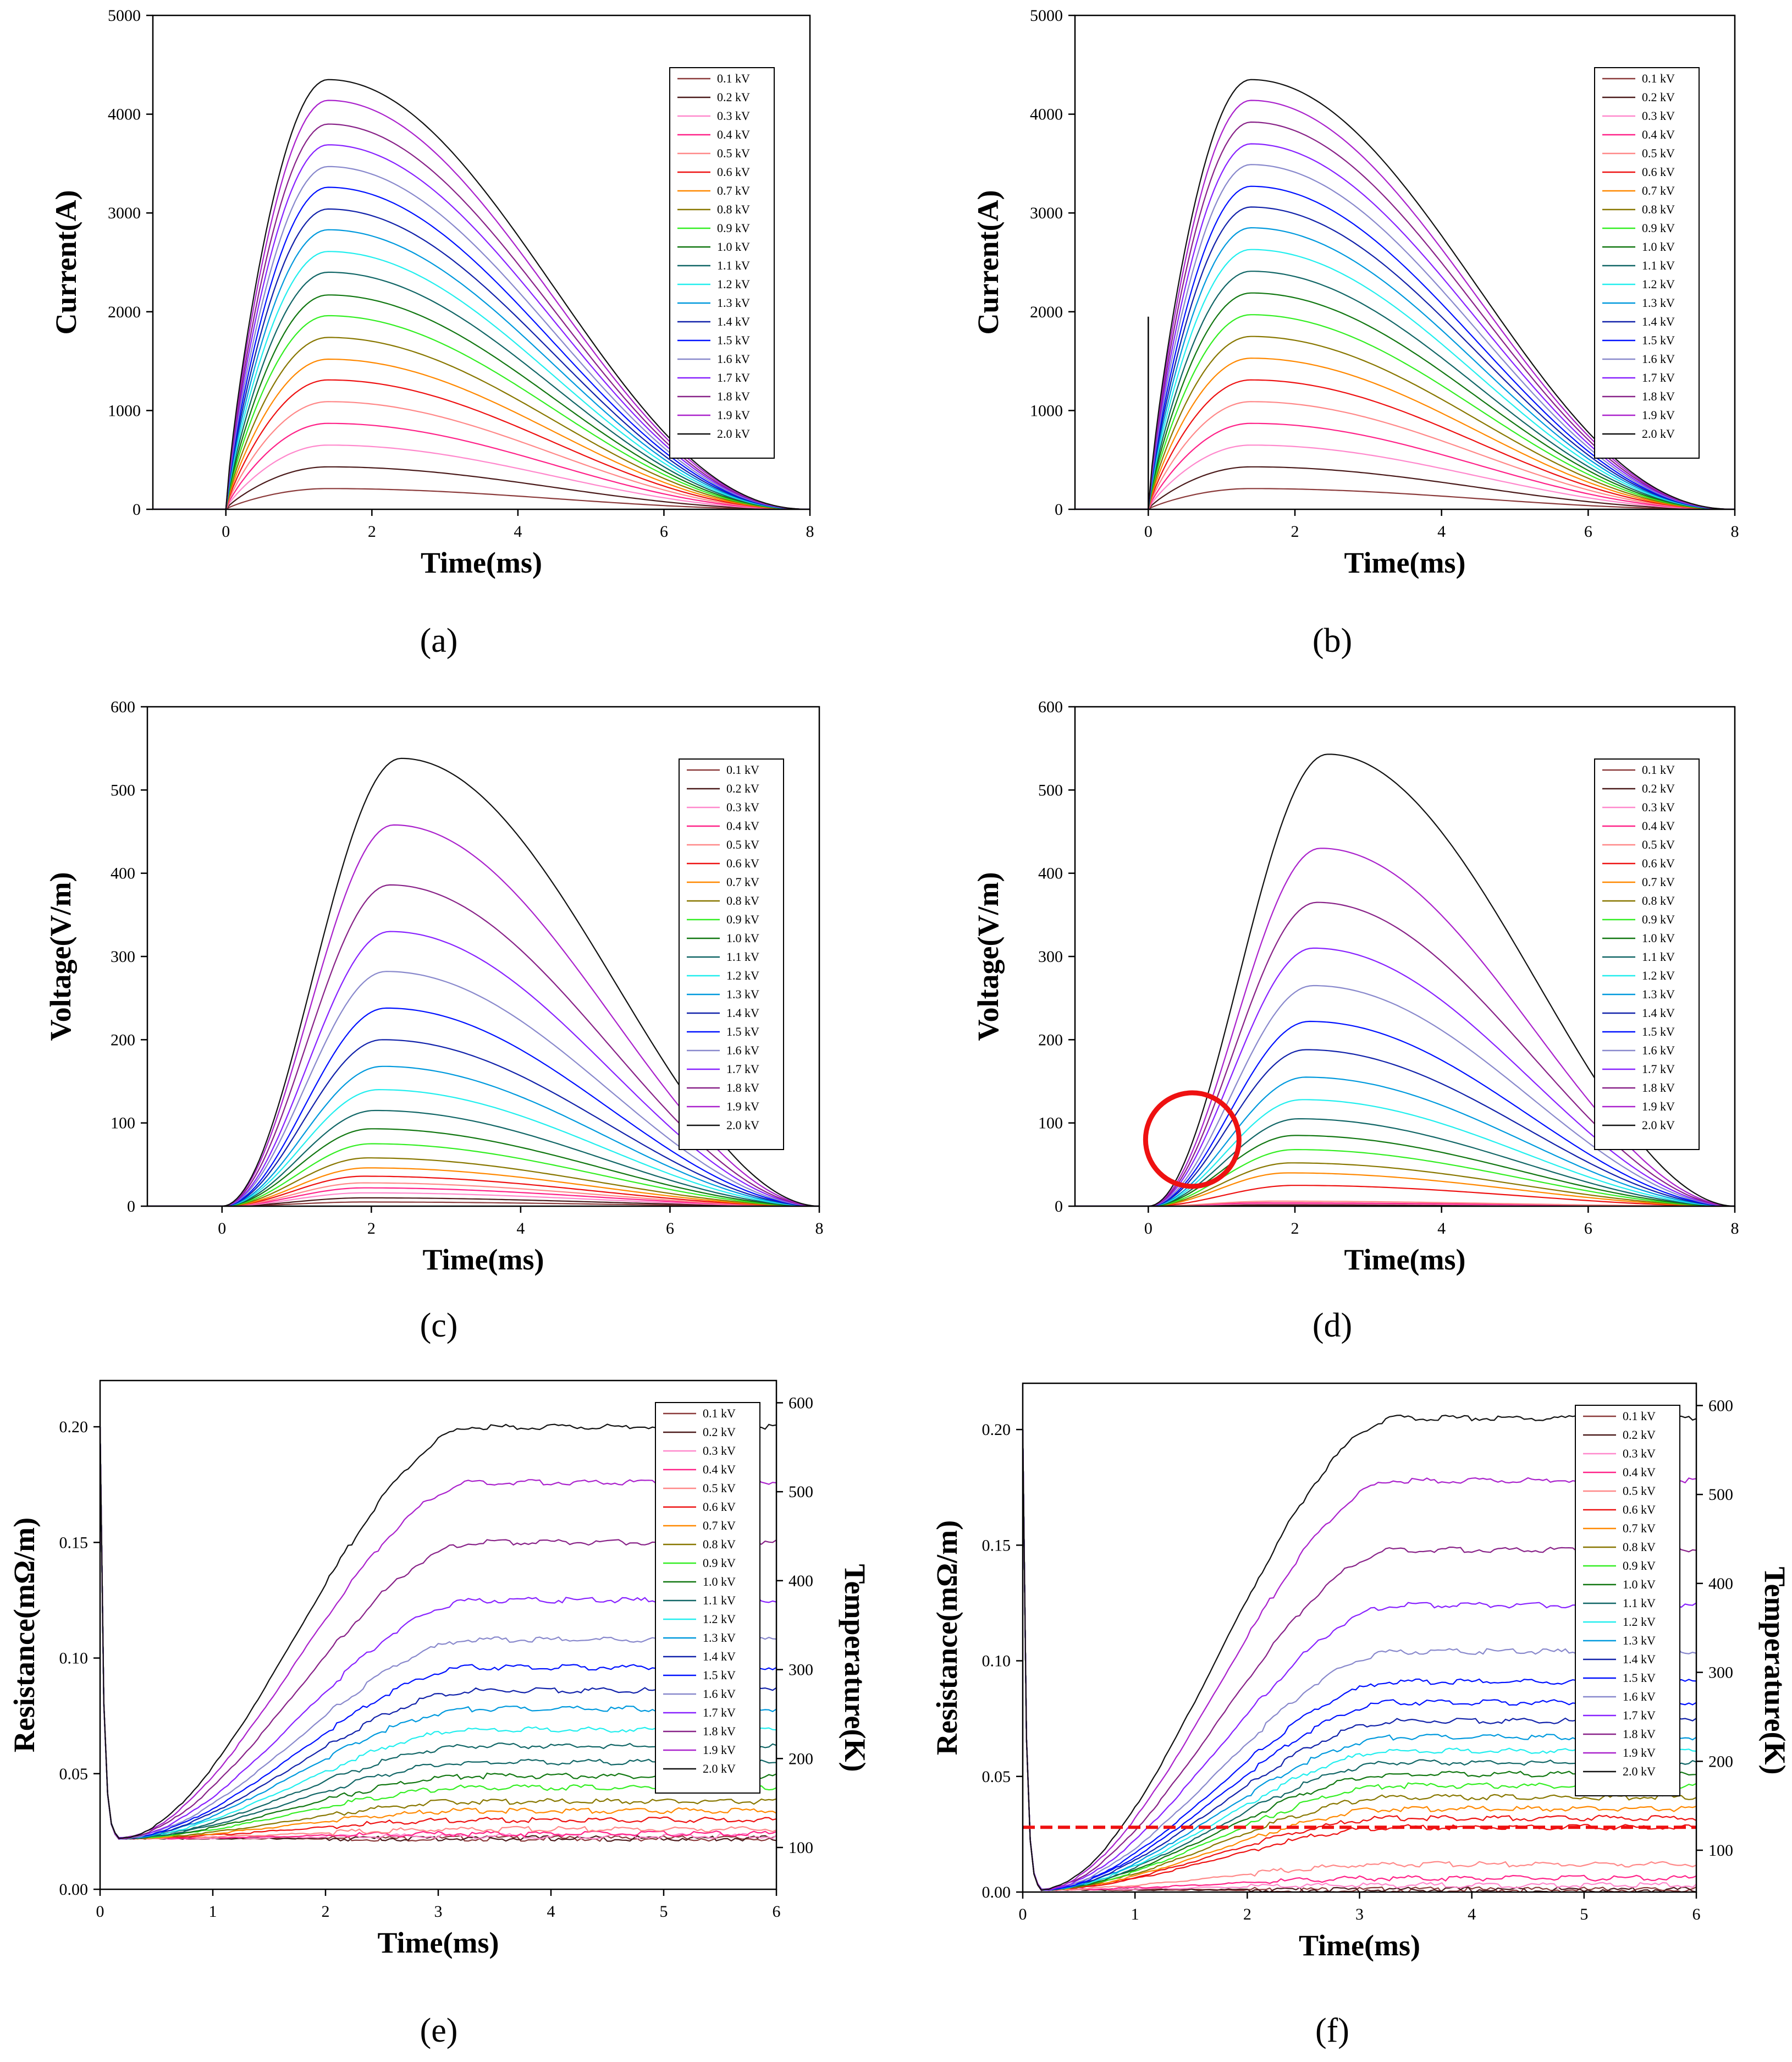  Describe the element at coordinates (123, 707) in the screenshot. I see `y-tick-label: 600` at that location.